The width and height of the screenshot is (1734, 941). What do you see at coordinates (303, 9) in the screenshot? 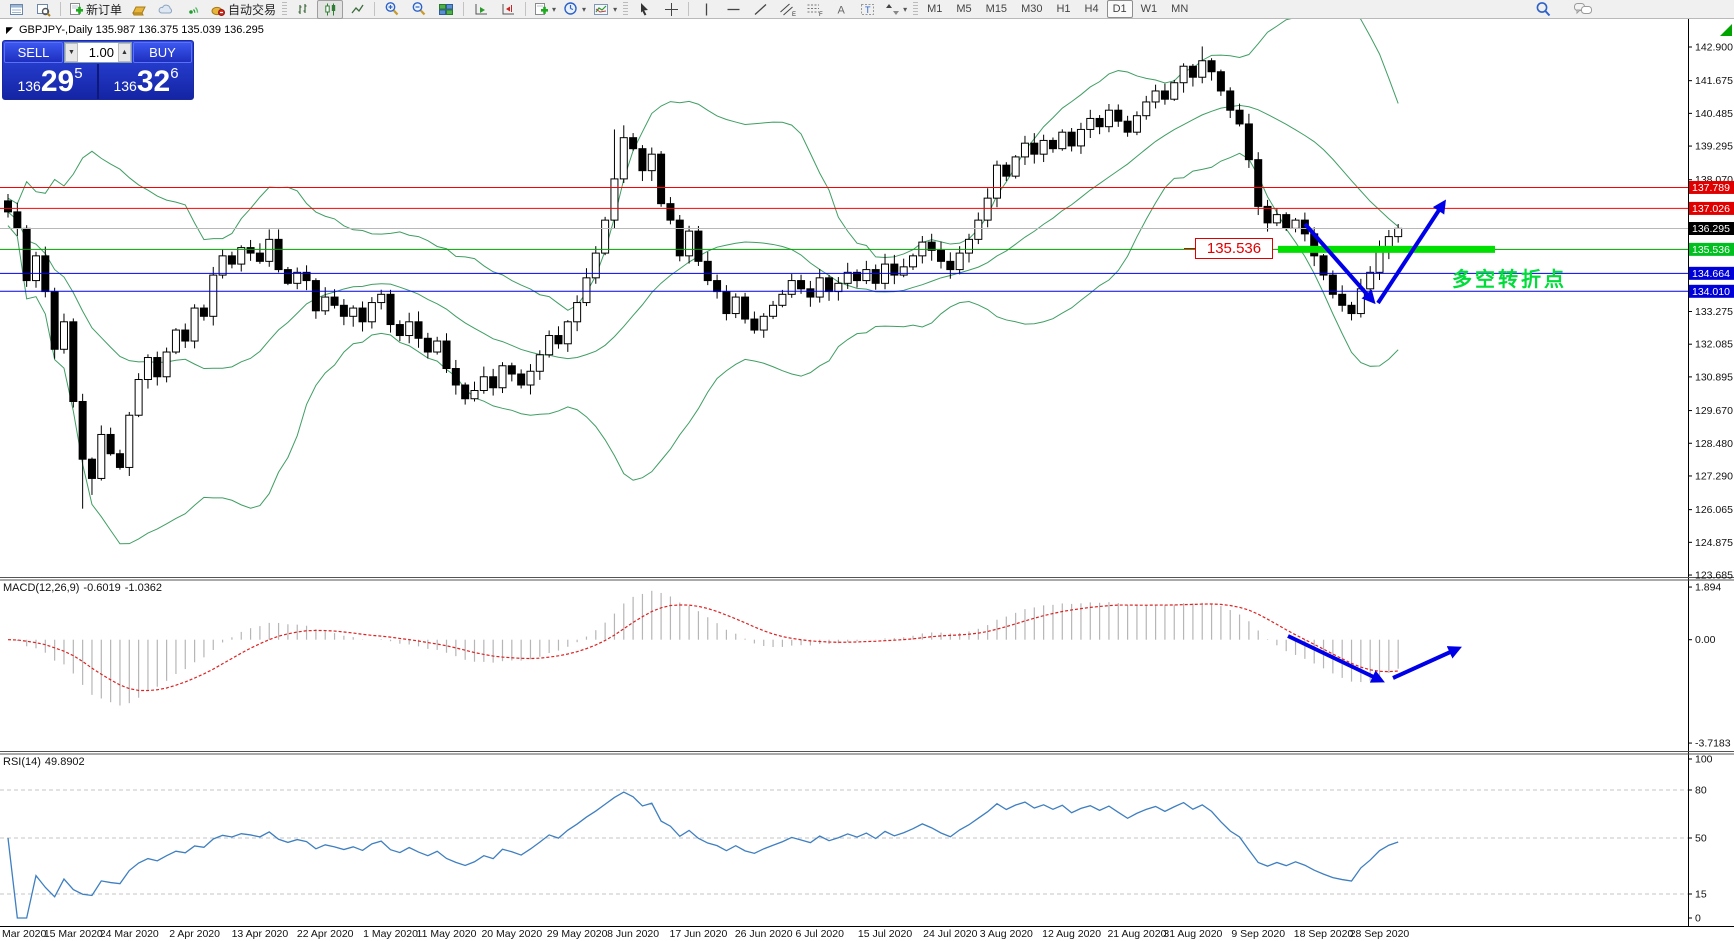
I see `bar-chart-button` at bounding box center [303, 9].